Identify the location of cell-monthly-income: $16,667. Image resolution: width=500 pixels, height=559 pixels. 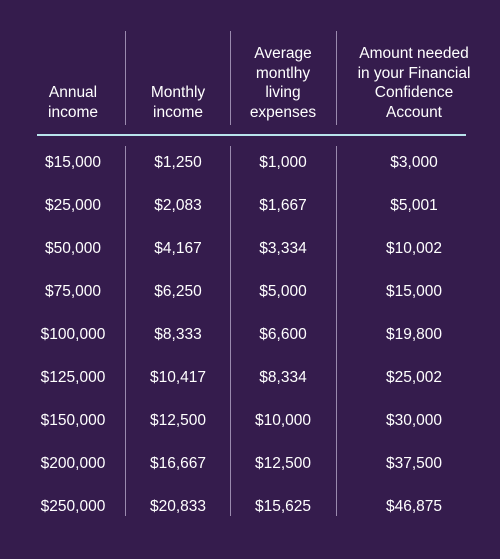
(178, 463).